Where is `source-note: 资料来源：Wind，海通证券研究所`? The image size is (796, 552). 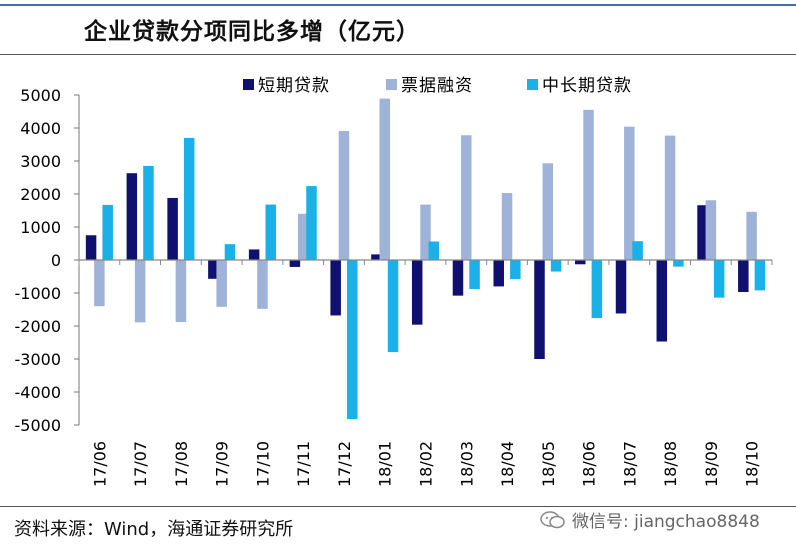 source-note: 资料来源：Wind，海通证券研究所 is located at coordinates (154, 529).